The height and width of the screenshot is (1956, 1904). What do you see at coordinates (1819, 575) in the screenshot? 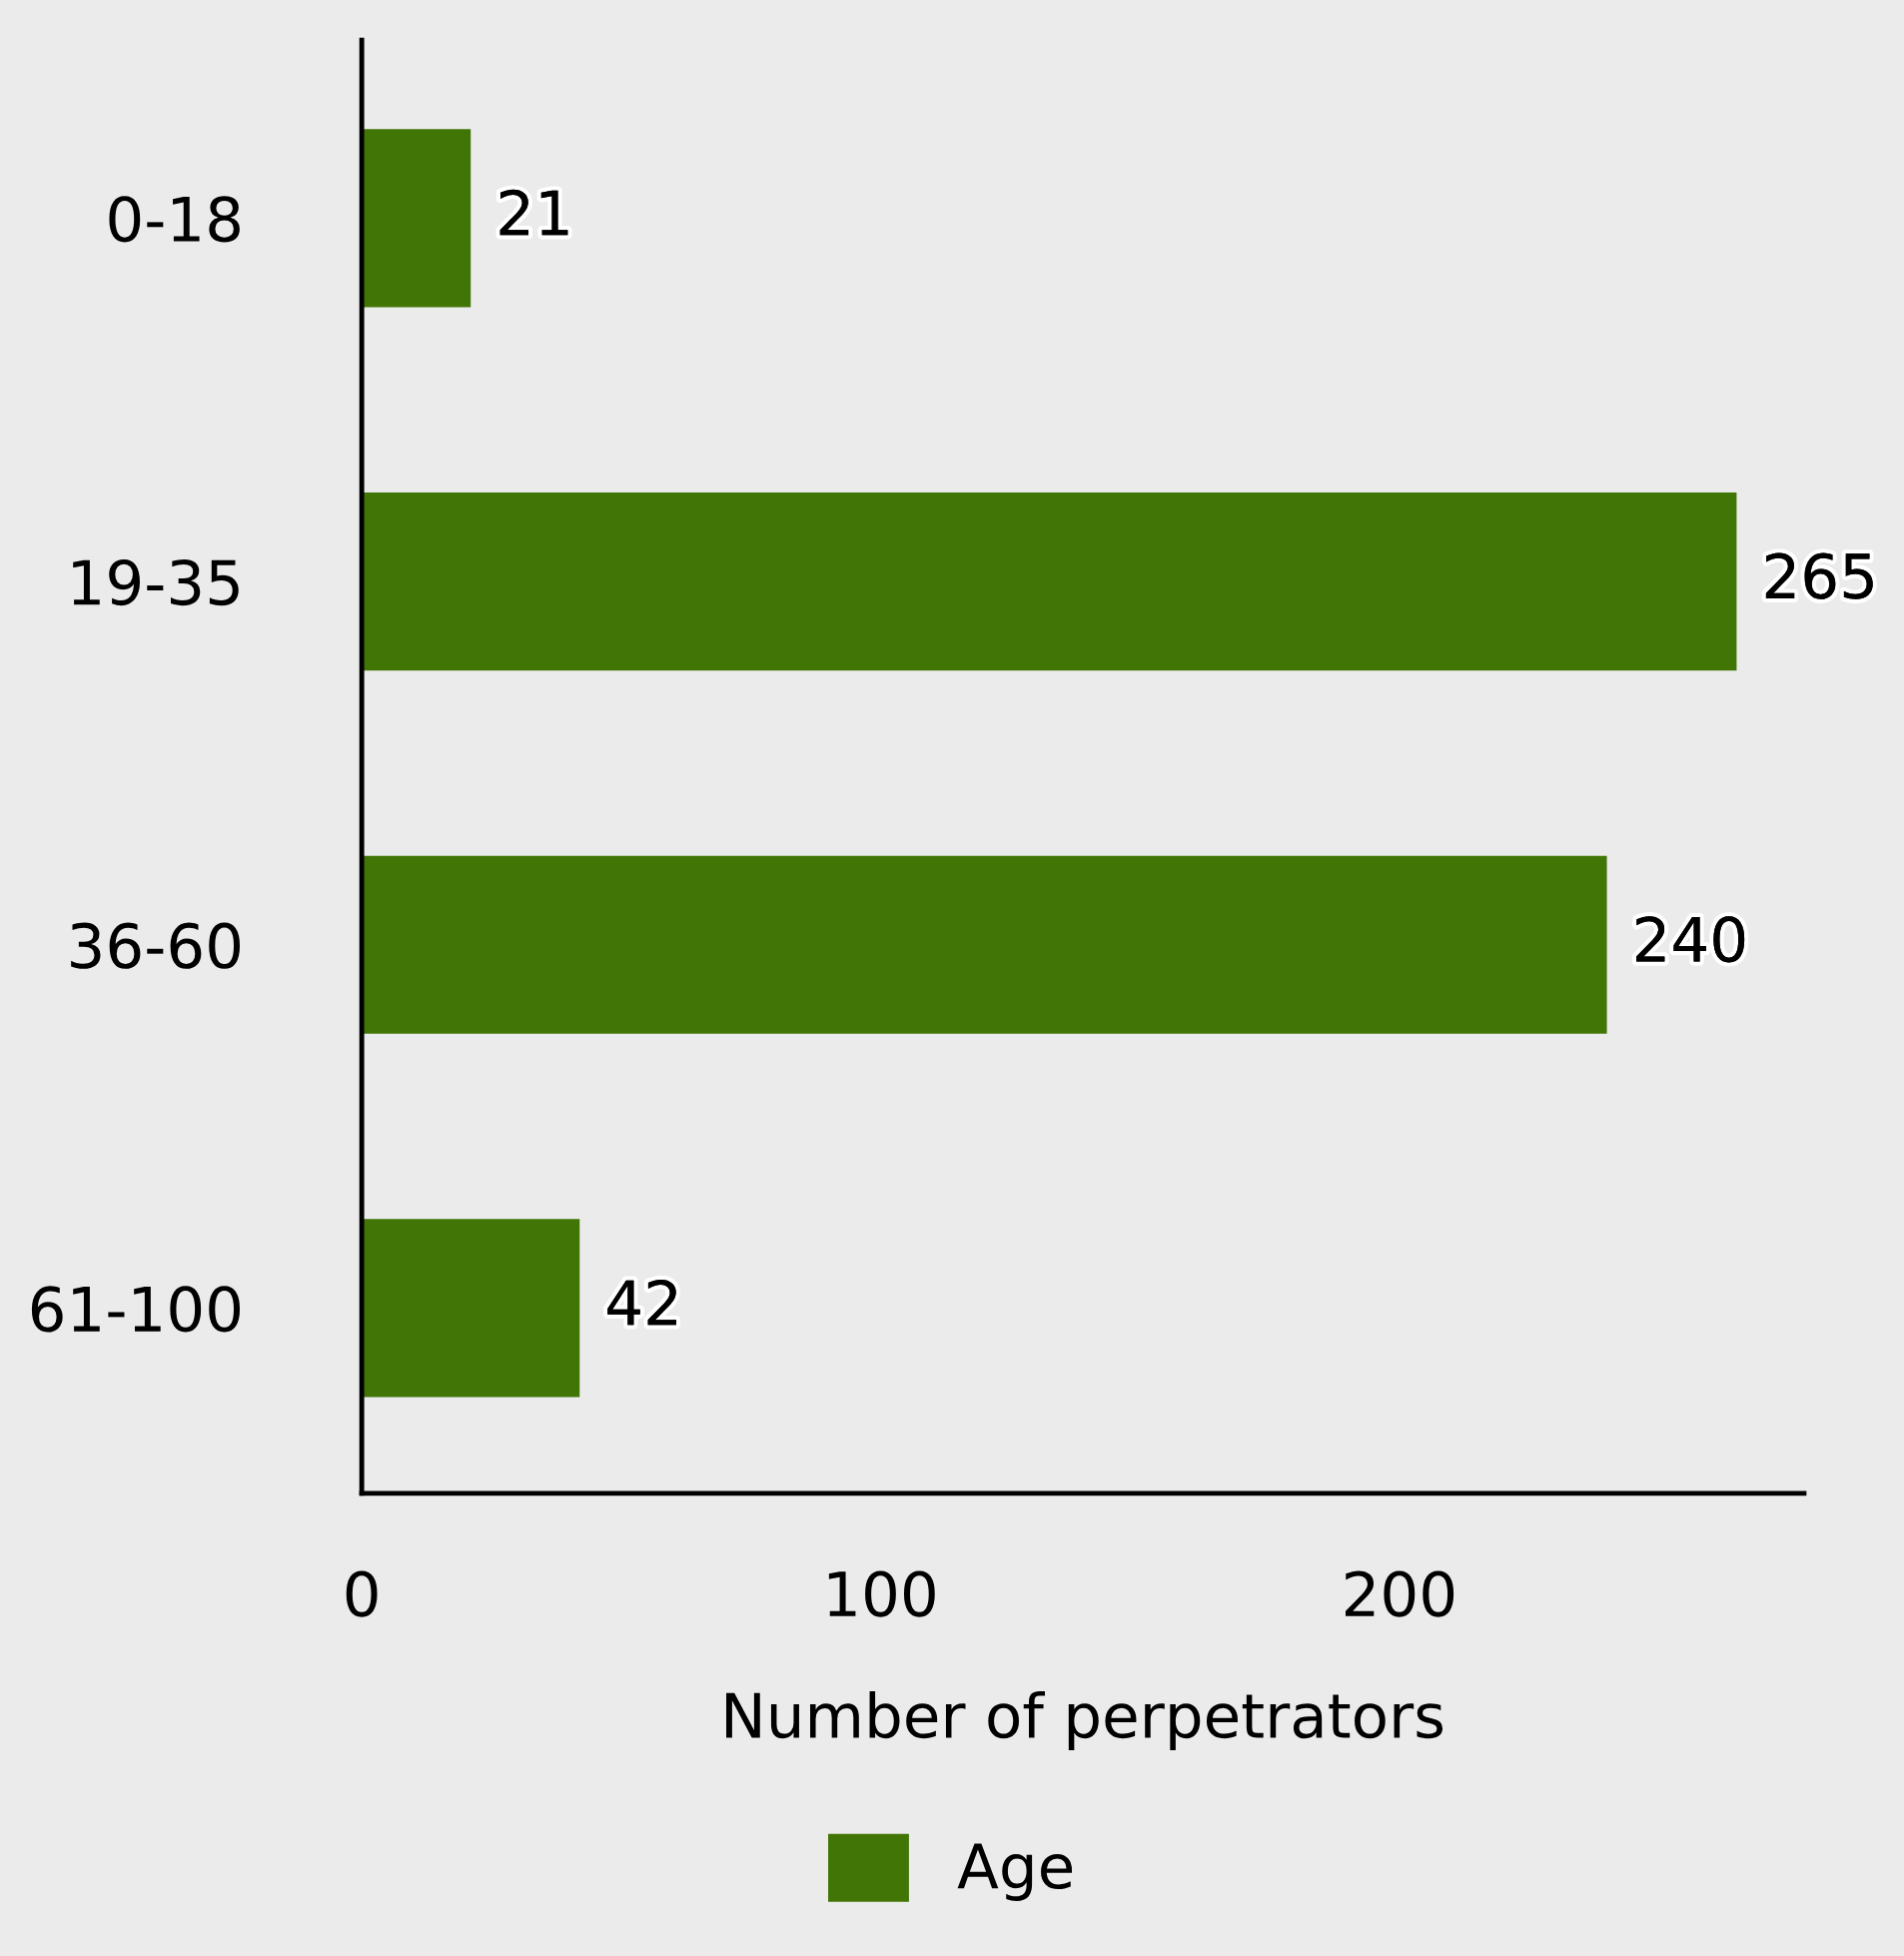
I see `data-label: 265` at bounding box center [1819, 575].